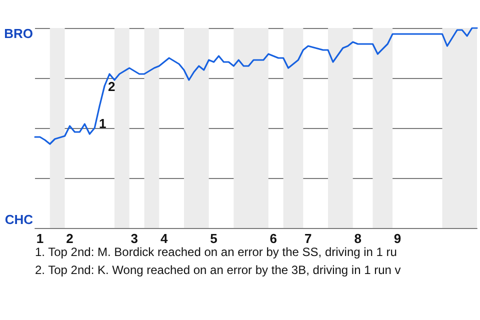  I want to click on x-tick-label: 8, so click(358, 238).